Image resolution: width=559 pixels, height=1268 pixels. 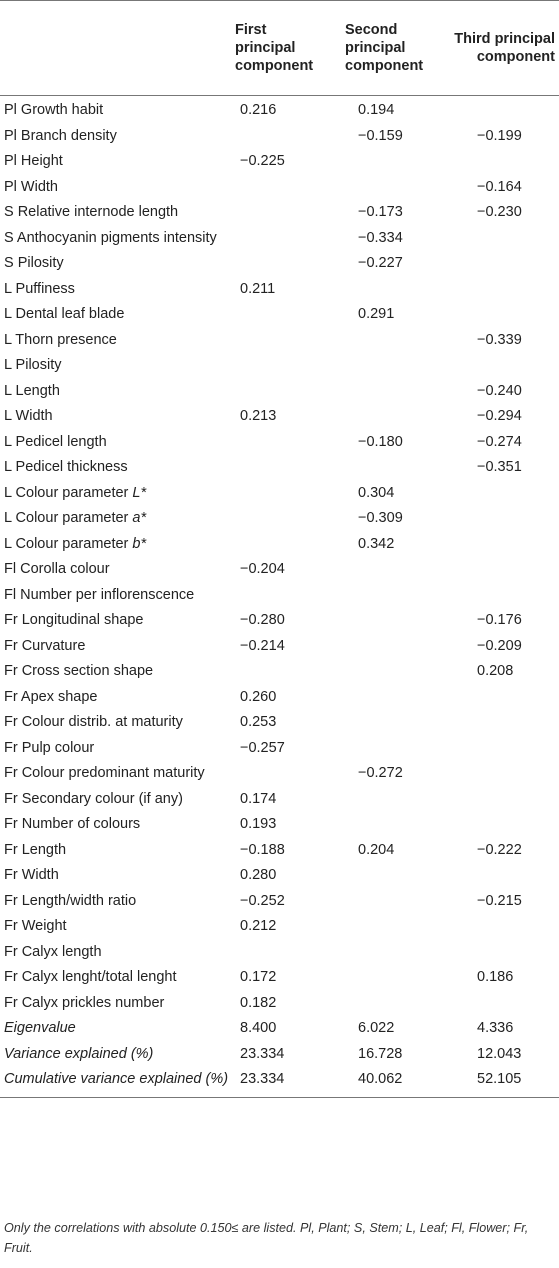 What do you see at coordinates (114, 672) in the screenshot?
I see `row-label: Fr Cross section shape` at bounding box center [114, 672].